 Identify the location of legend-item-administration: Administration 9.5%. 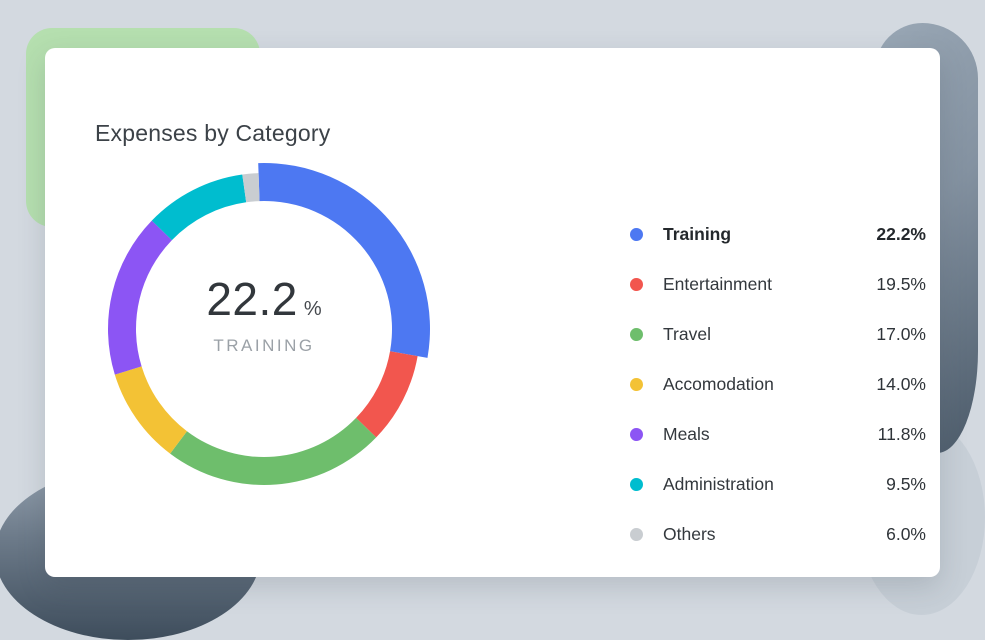
(778, 484).